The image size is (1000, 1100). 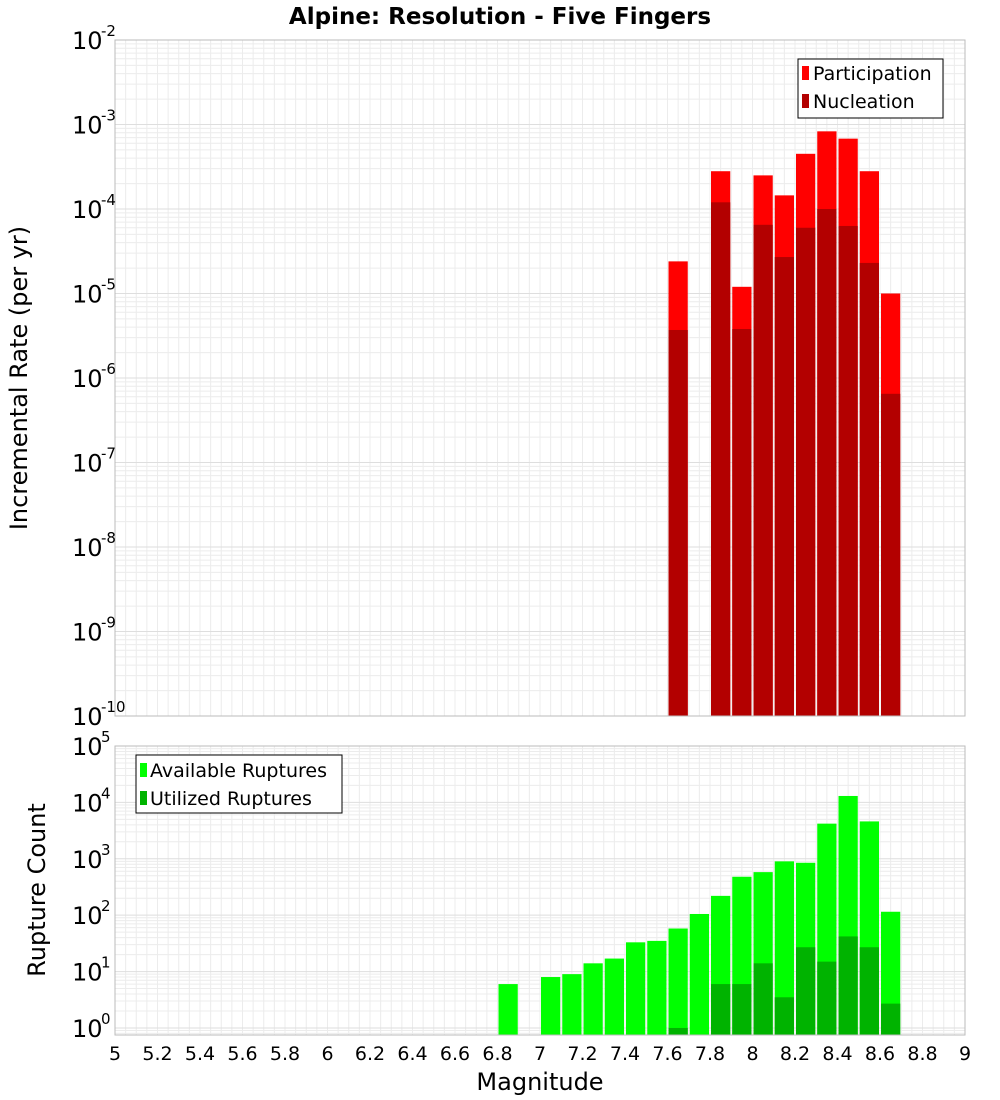 What do you see at coordinates (106, 737) in the screenshot?
I see `y-tick-exponent: 5` at bounding box center [106, 737].